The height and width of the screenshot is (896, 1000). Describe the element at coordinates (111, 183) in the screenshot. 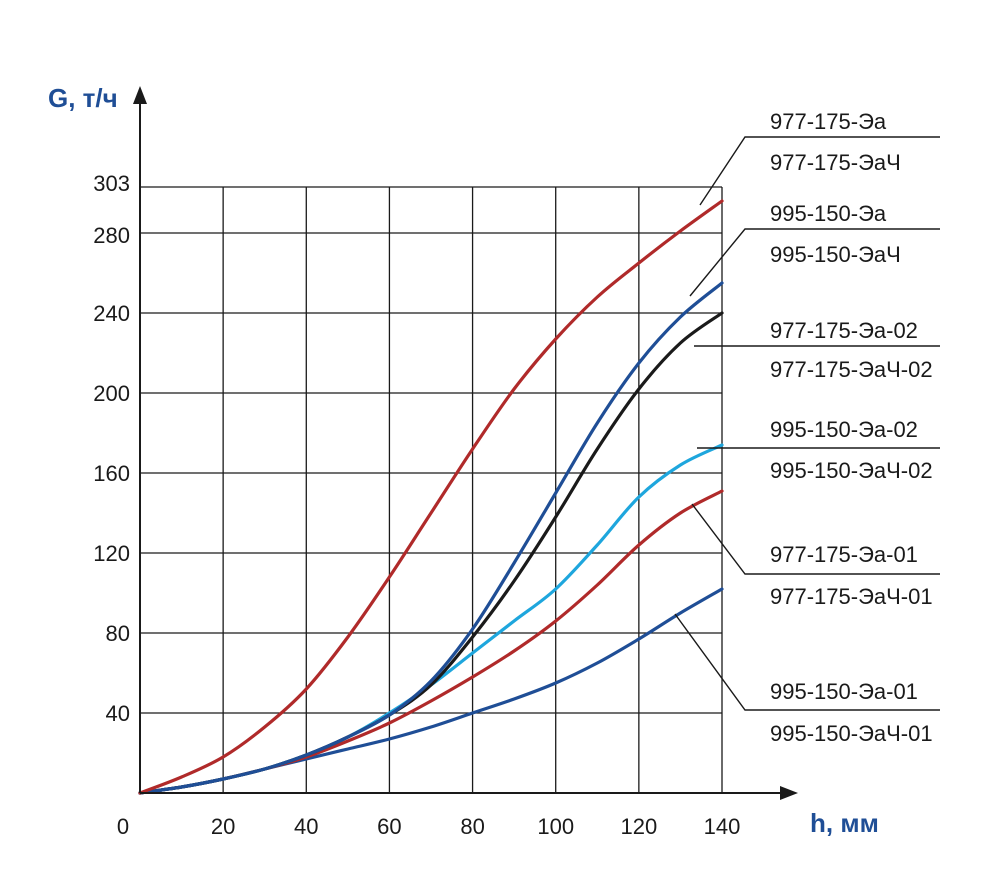

I see `y-tick-label: 303` at that location.